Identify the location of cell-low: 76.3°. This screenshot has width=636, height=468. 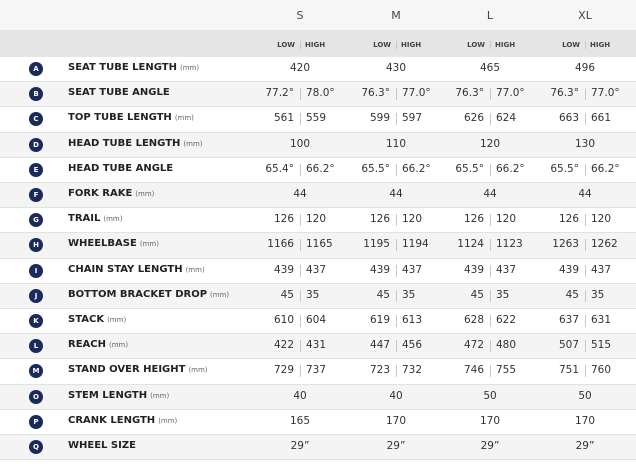
(375, 93).